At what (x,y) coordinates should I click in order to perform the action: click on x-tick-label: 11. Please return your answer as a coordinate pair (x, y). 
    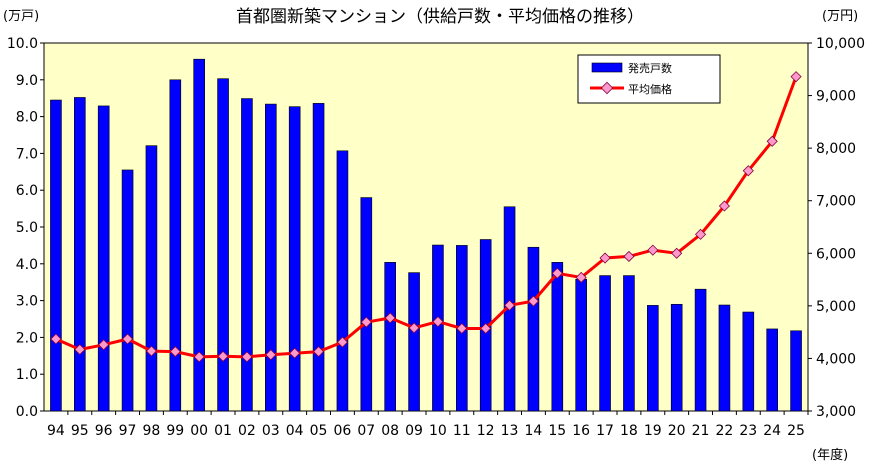
    Looking at the image, I should click on (462, 431).